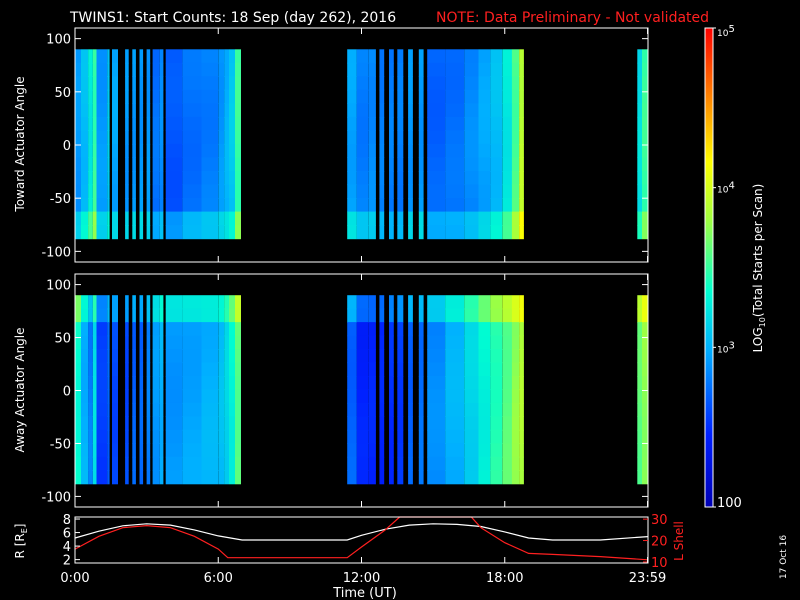 The height and width of the screenshot is (600, 800). I want to click on colorbar-tick-label: 103, so click(726, 347).